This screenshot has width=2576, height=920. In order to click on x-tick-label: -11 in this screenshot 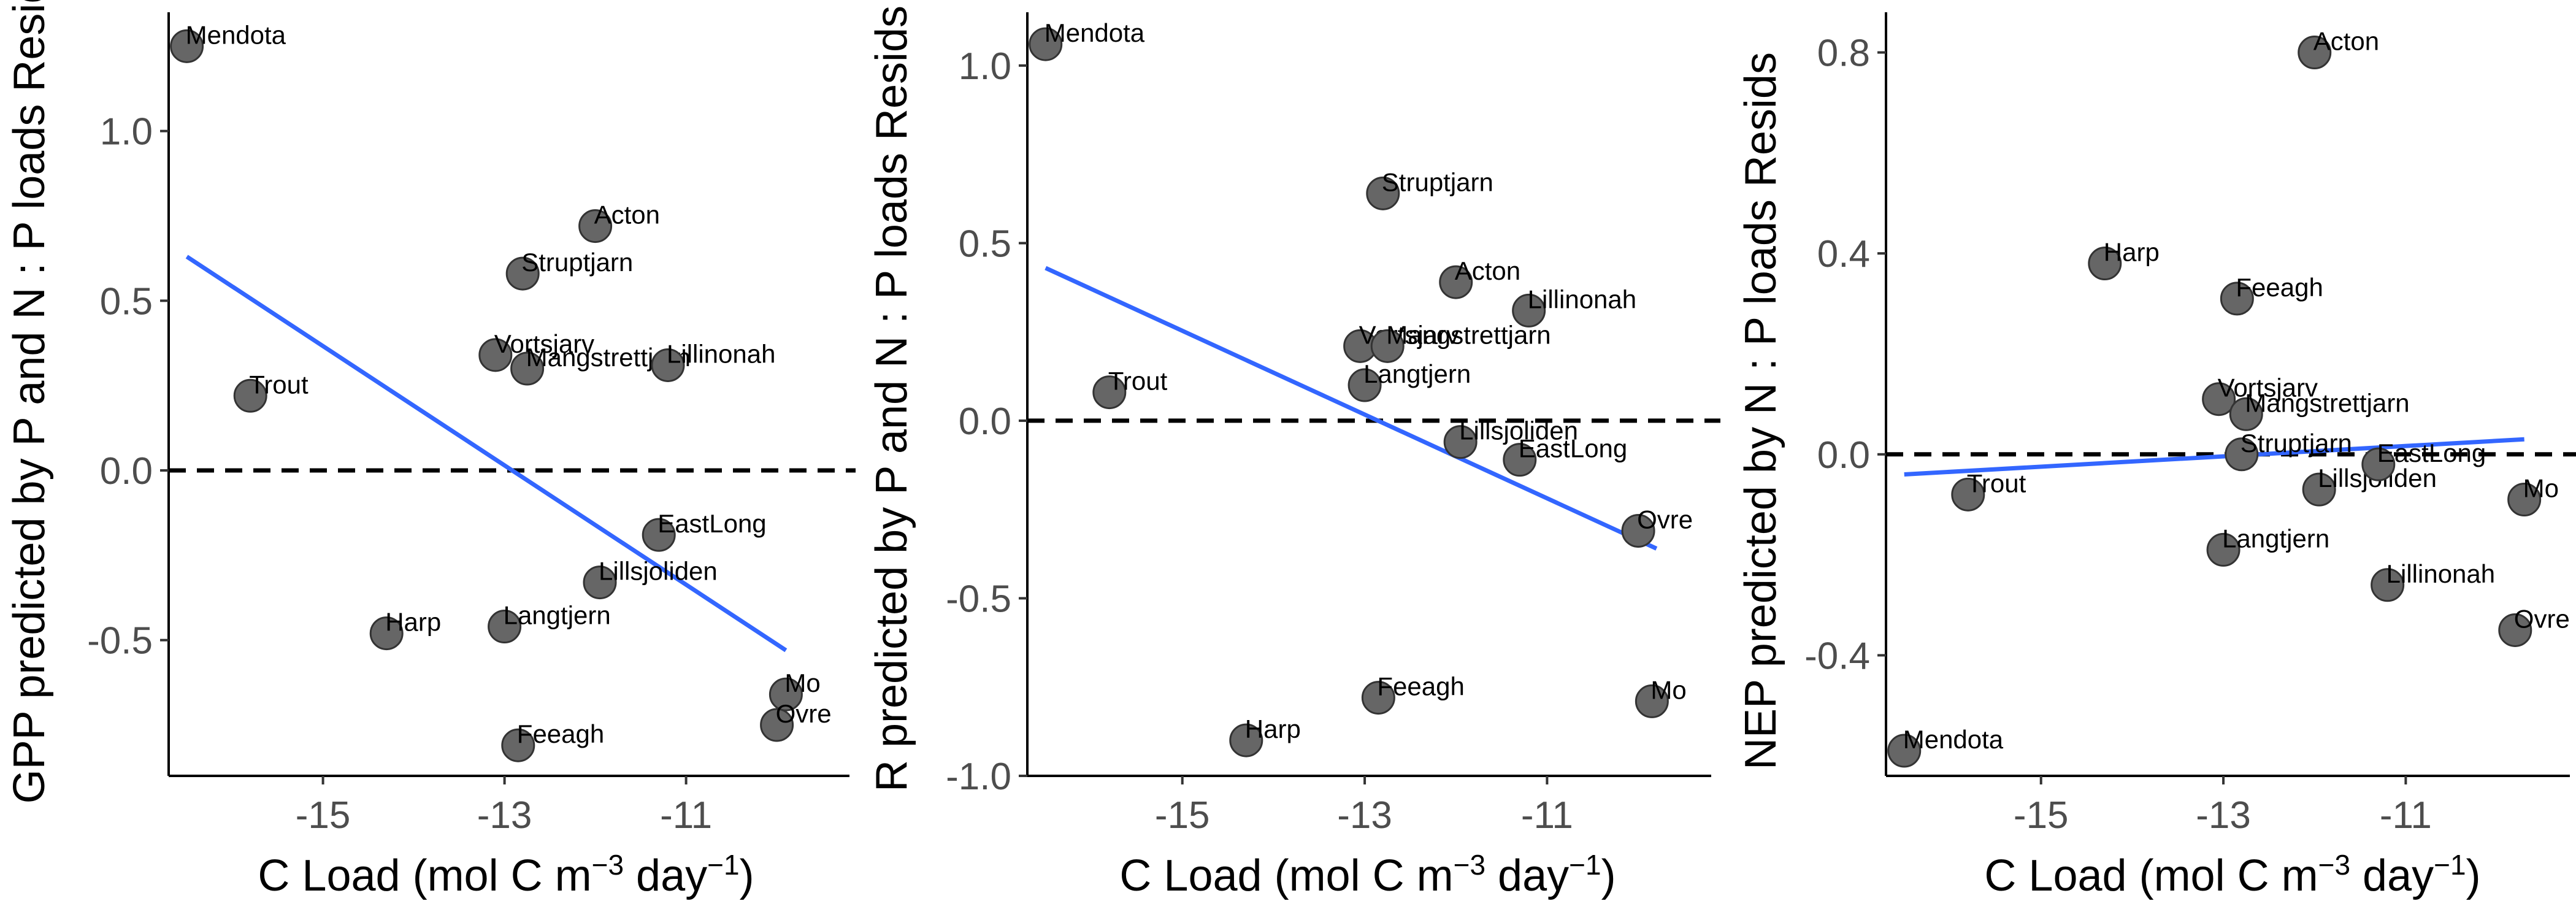, I will do `click(2406, 815)`.